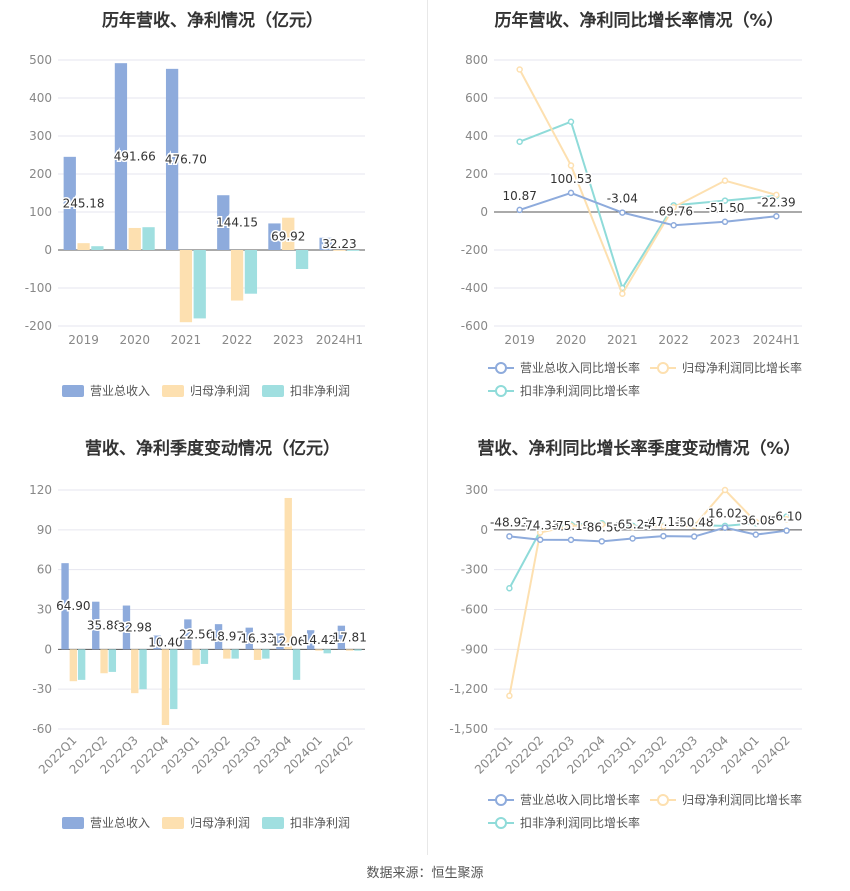 The height and width of the screenshot is (891, 850). What do you see at coordinates (349, 638) in the screenshot?
I see `bar-data-label: 17.81` at bounding box center [349, 638].